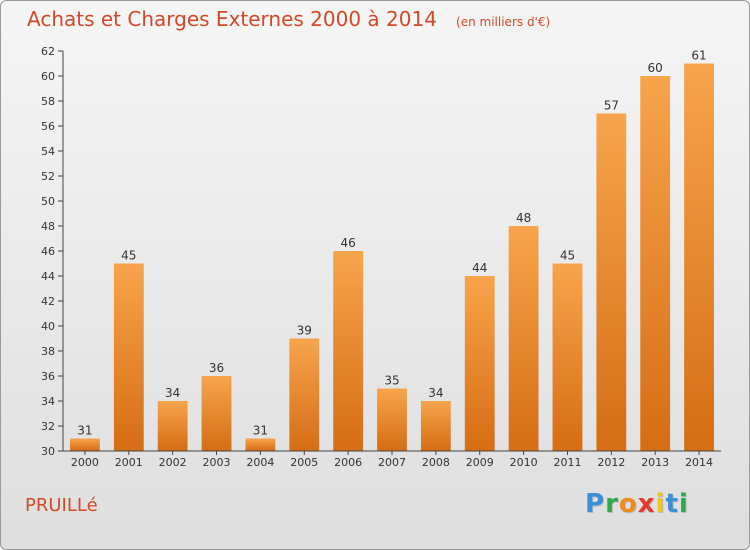 This screenshot has width=750, height=550. What do you see at coordinates (524, 462) in the screenshot?
I see `x-tick-label: 2010` at bounding box center [524, 462].